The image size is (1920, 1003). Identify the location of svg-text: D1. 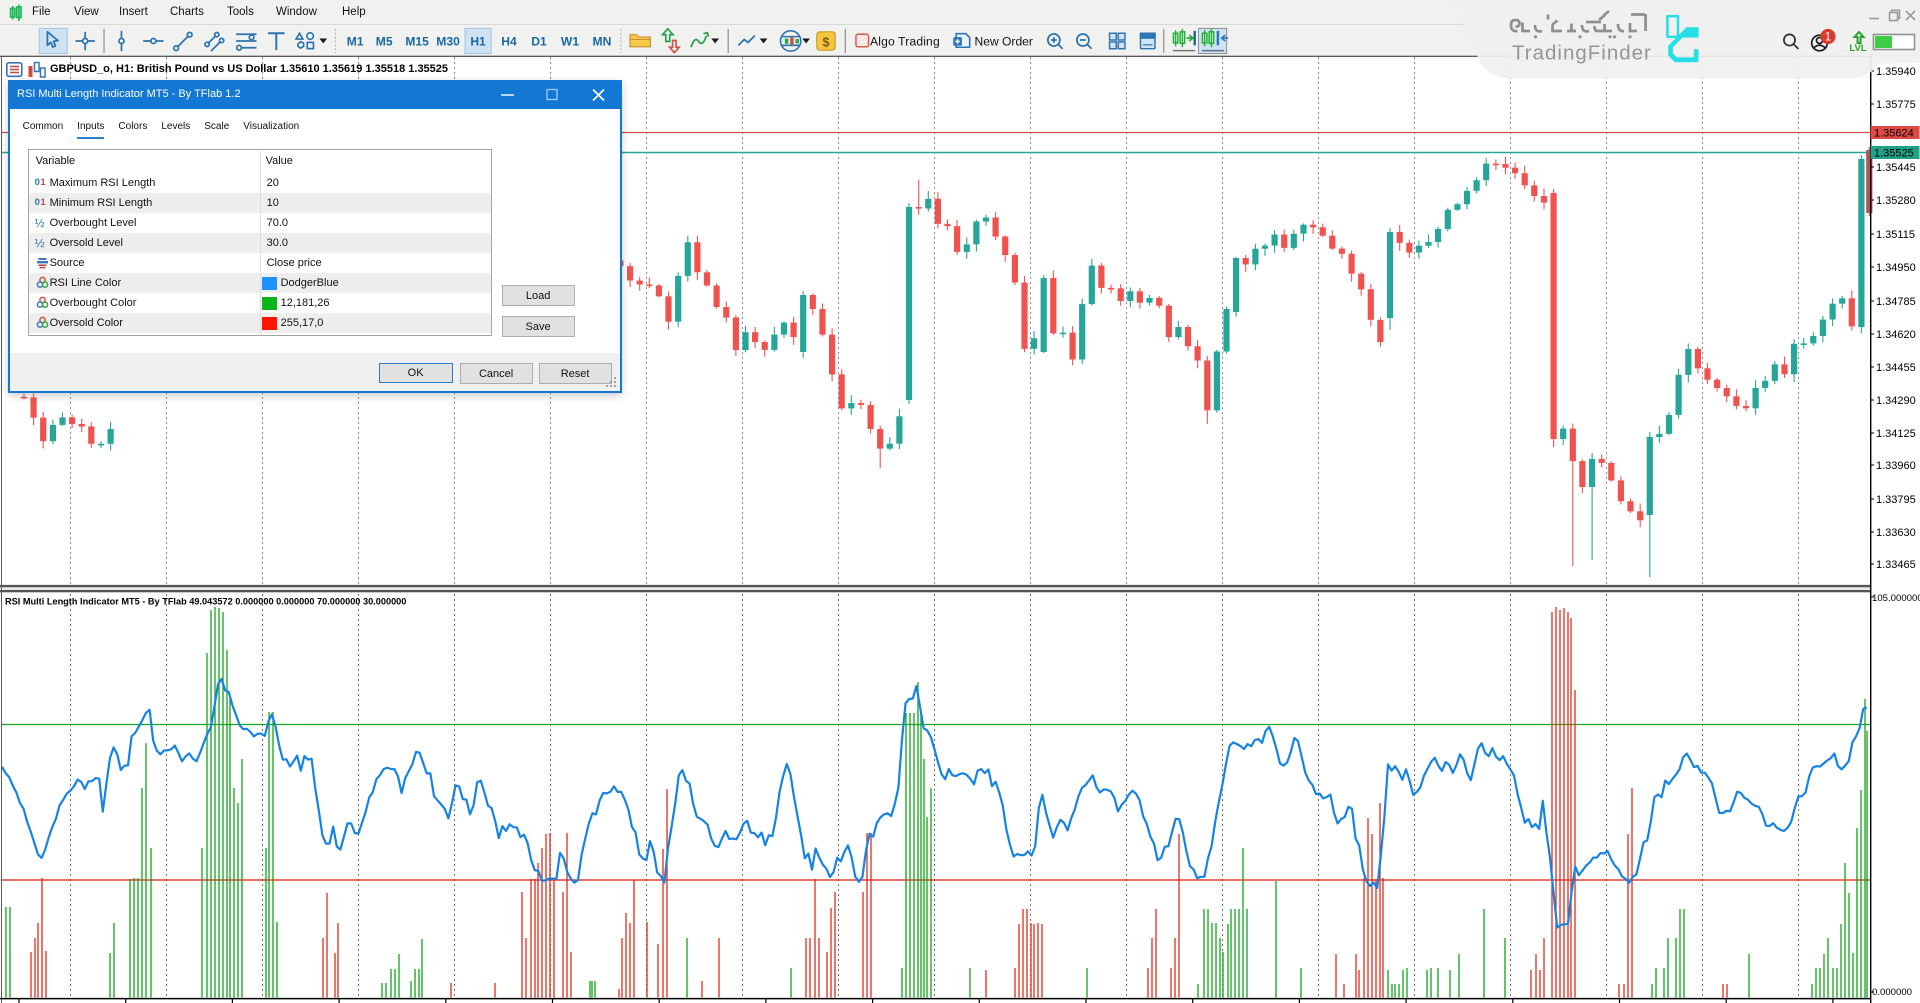
(539, 41).